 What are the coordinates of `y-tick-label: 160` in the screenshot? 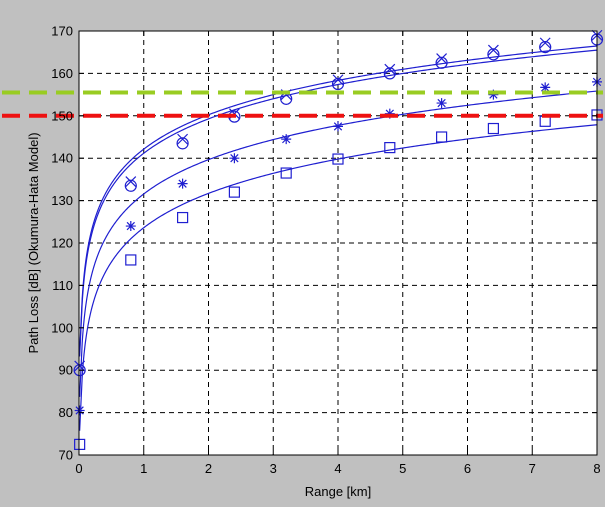 It's located at (62, 73).